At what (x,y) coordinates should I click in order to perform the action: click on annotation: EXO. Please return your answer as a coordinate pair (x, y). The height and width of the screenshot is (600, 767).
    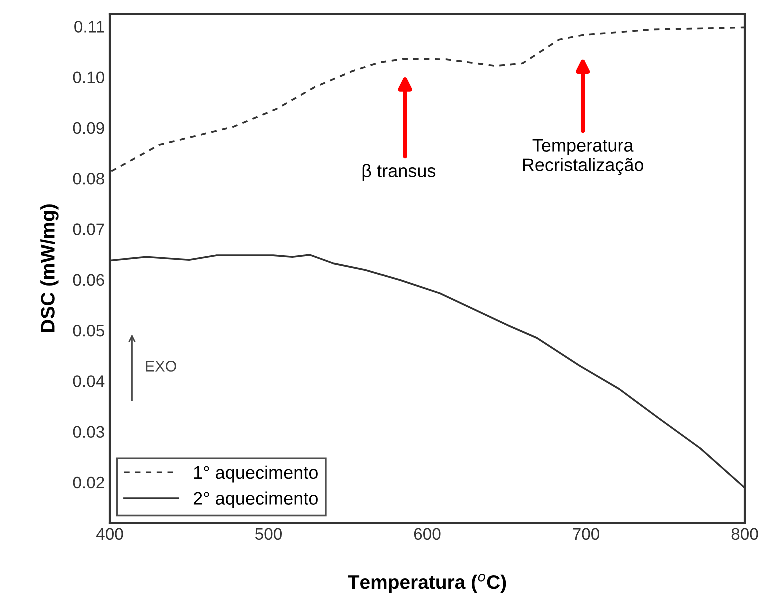
    Looking at the image, I should click on (161, 366).